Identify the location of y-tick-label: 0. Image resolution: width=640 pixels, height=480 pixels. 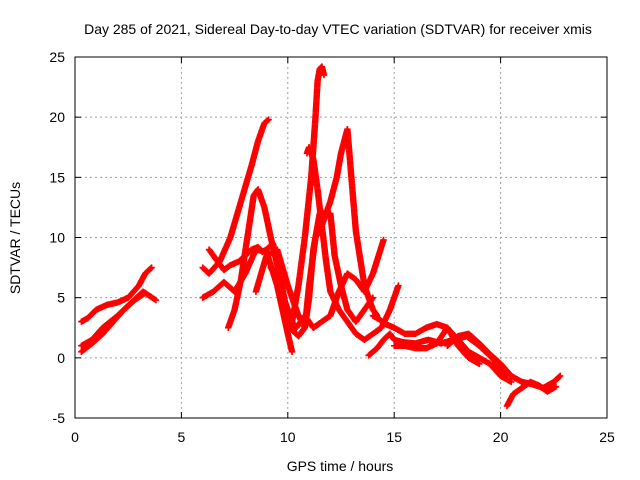
(61, 358).